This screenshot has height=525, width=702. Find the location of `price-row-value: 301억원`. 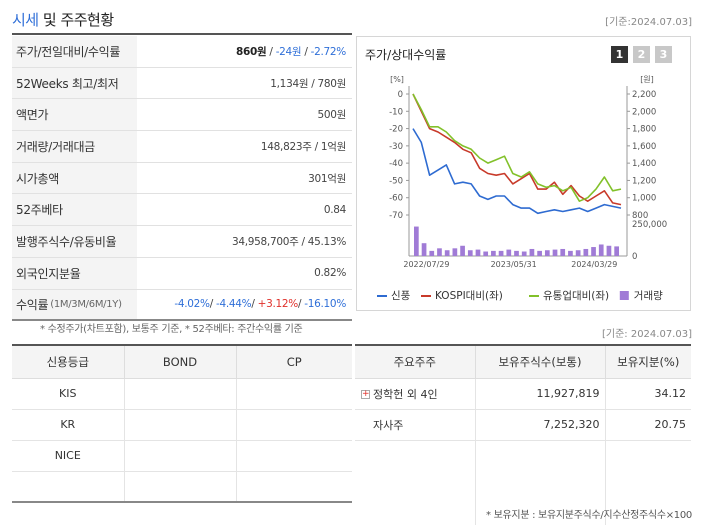

price-row-value: 301억원 is located at coordinates (327, 178).